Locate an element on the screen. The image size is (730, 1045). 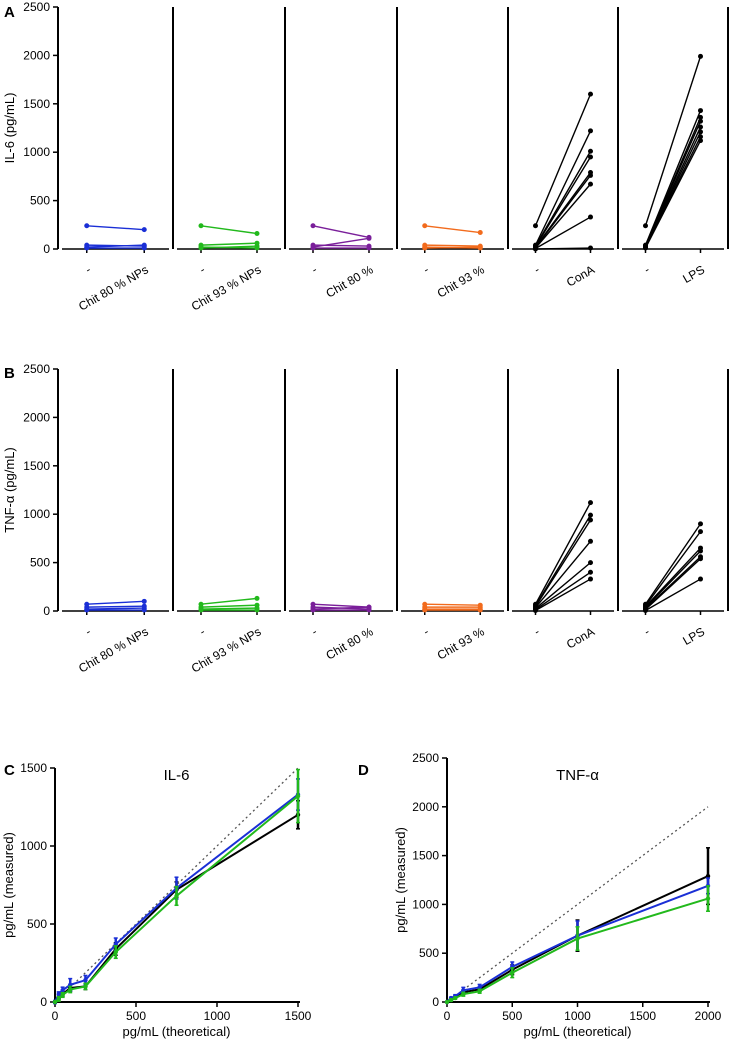
panel-C-y-tick-label: 1000 is located at coordinates (33, 846).